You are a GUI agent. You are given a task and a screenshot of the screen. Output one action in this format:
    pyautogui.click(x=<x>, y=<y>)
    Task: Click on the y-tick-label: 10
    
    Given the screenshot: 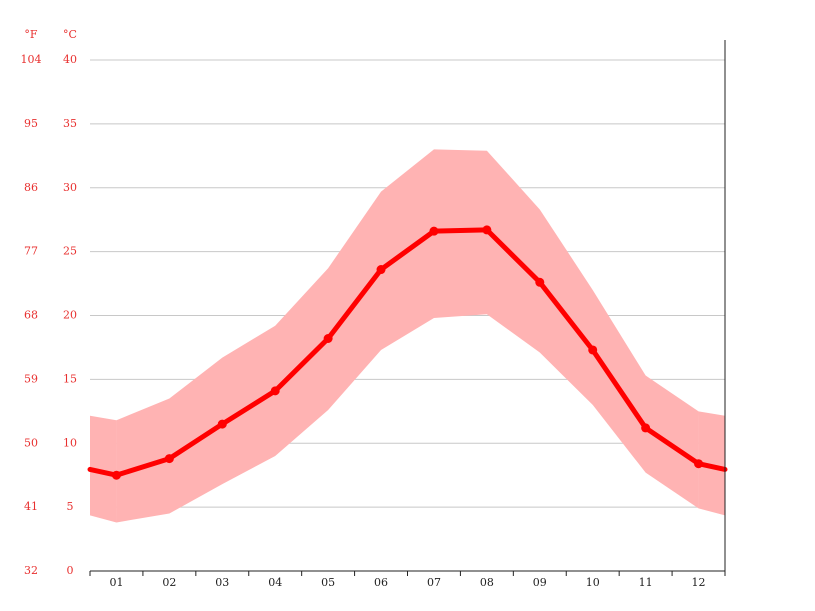 What is the action you would take?
    pyautogui.click(x=70, y=442)
    